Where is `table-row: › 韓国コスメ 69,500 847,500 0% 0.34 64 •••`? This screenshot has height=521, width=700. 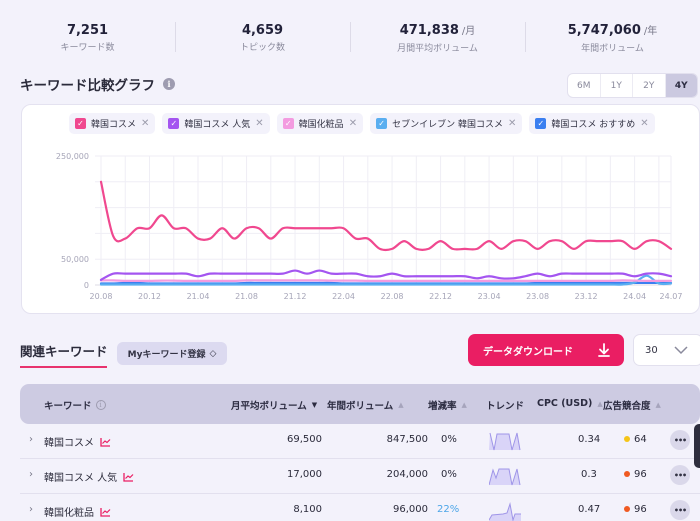 table-row: › 韓国コスメ 69,500 847,500 0% 0.34 64 ••• is located at coordinates (360, 441).